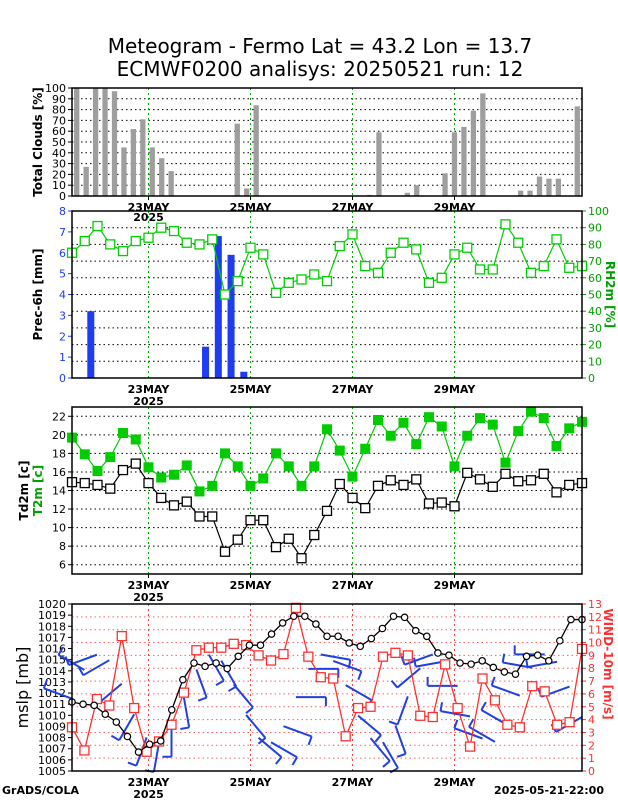 The image size is (618, 800). What do you see at coordinates (62, 253) in the screenshot?
I see `y-tick-label: 6` at bounding box center [62, 253].